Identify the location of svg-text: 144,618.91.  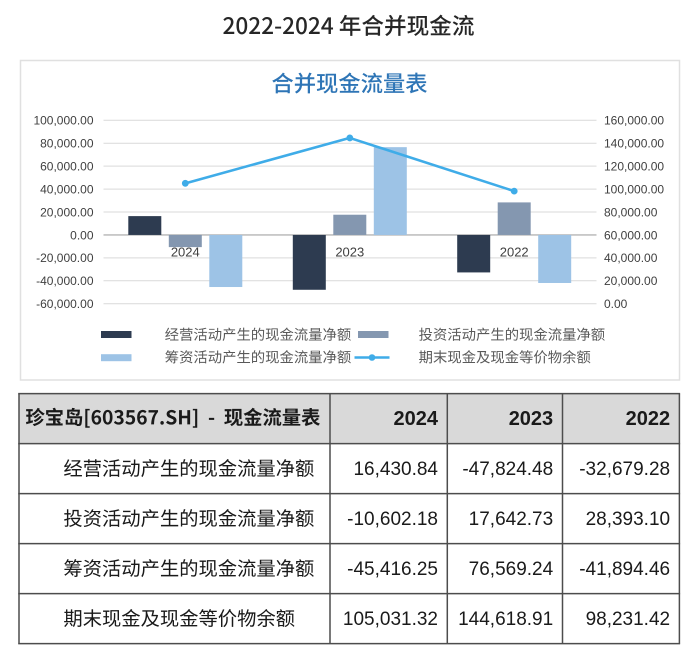
(505, 619).